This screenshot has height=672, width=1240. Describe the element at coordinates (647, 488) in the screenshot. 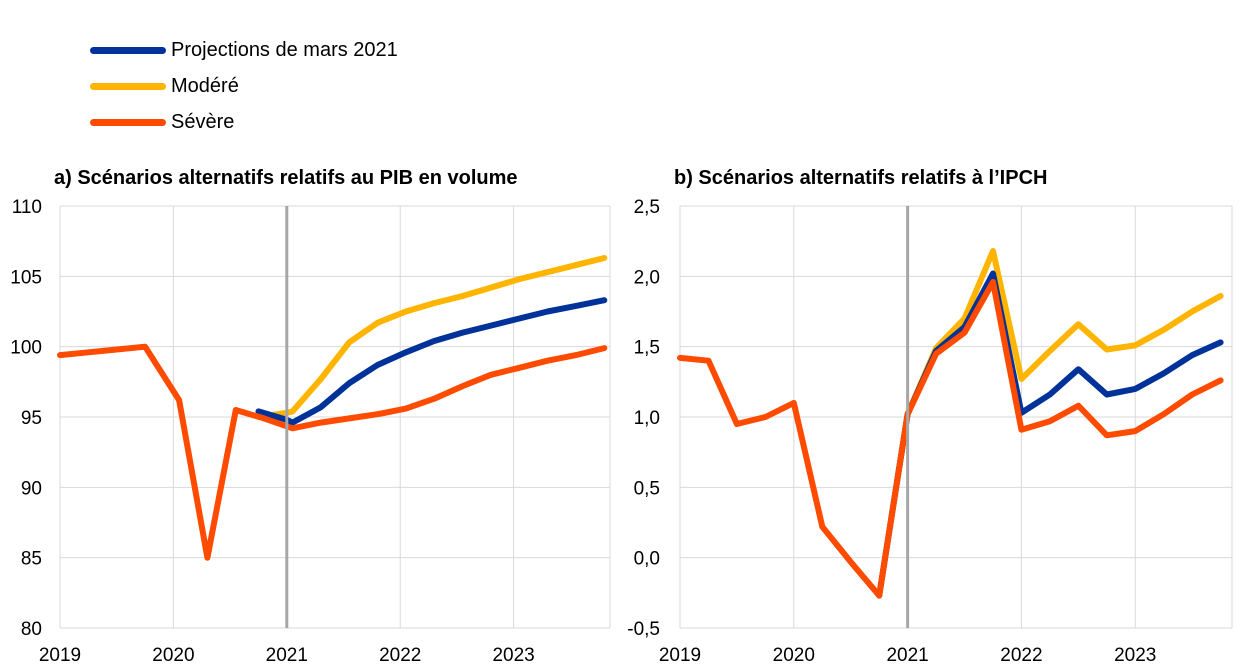

I see `y-tick-label: 0,5` at that location.